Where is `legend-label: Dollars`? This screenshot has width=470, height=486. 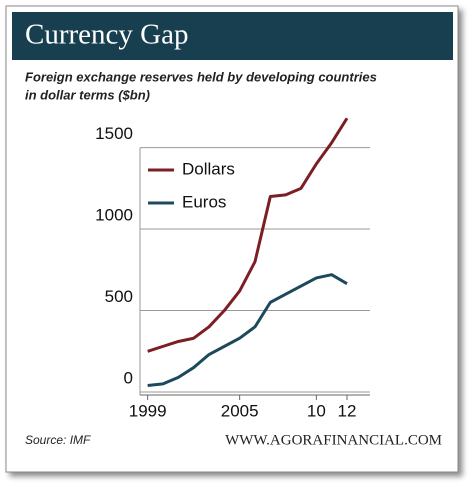
legend-label: Dollars is located at coordinates (208, 168).